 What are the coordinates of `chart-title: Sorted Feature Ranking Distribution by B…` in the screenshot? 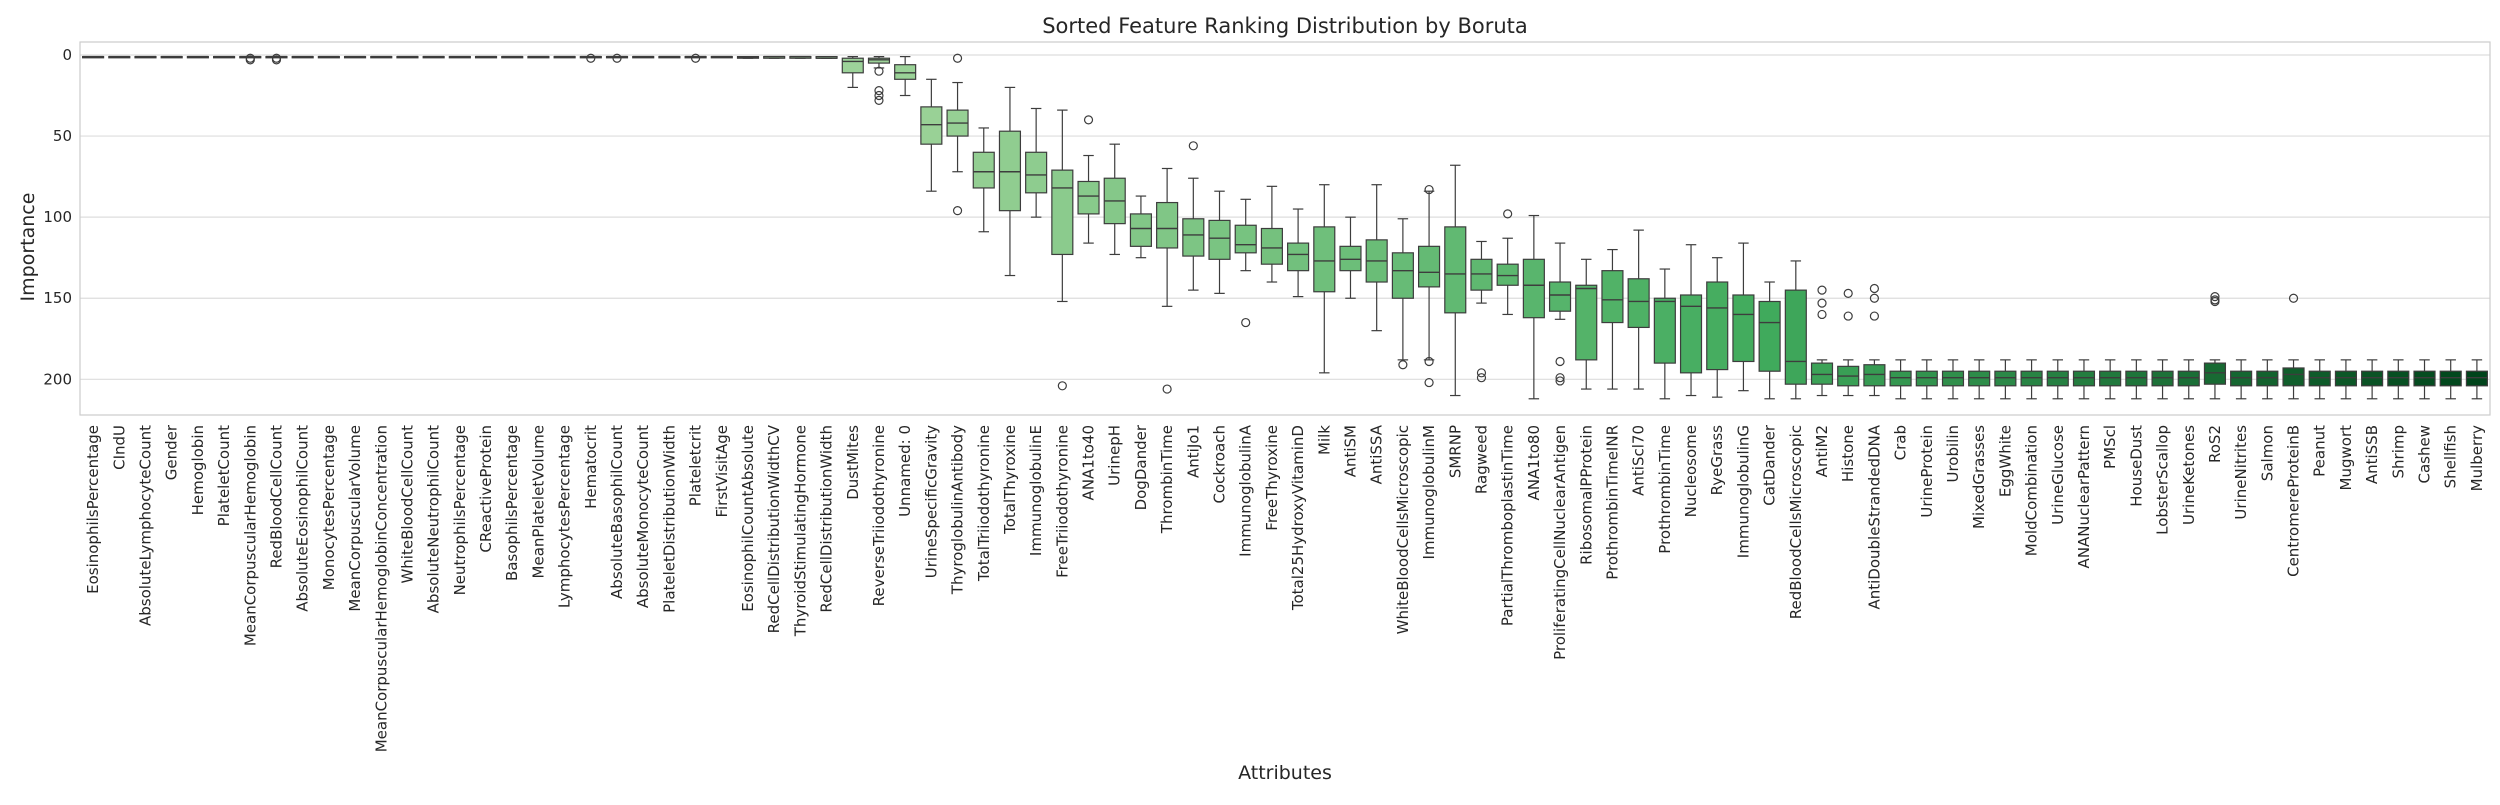 It's located at (1285, 26).